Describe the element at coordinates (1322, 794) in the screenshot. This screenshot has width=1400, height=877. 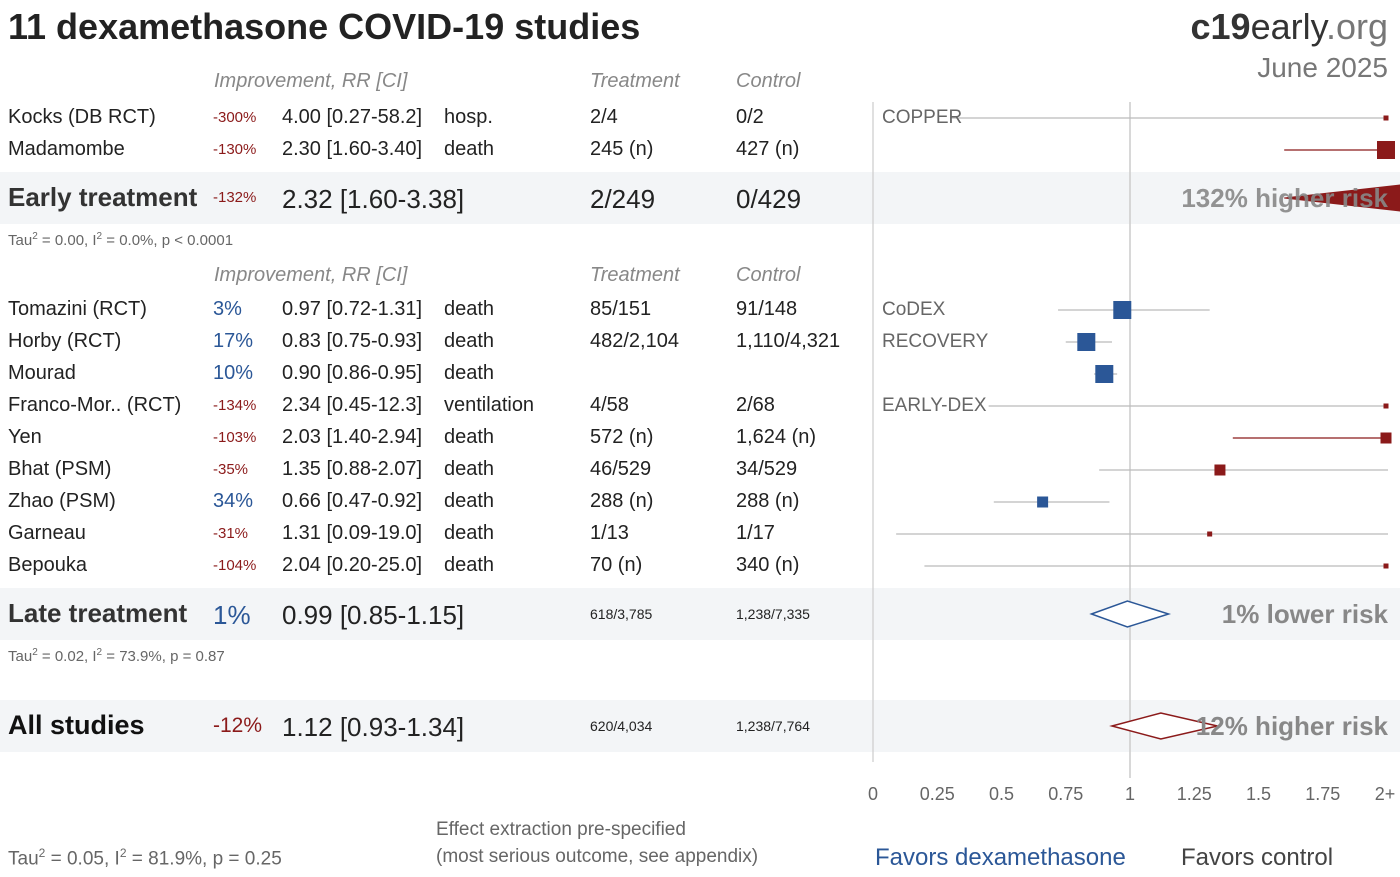
I see `x-tick-label: 1.75` at that location.